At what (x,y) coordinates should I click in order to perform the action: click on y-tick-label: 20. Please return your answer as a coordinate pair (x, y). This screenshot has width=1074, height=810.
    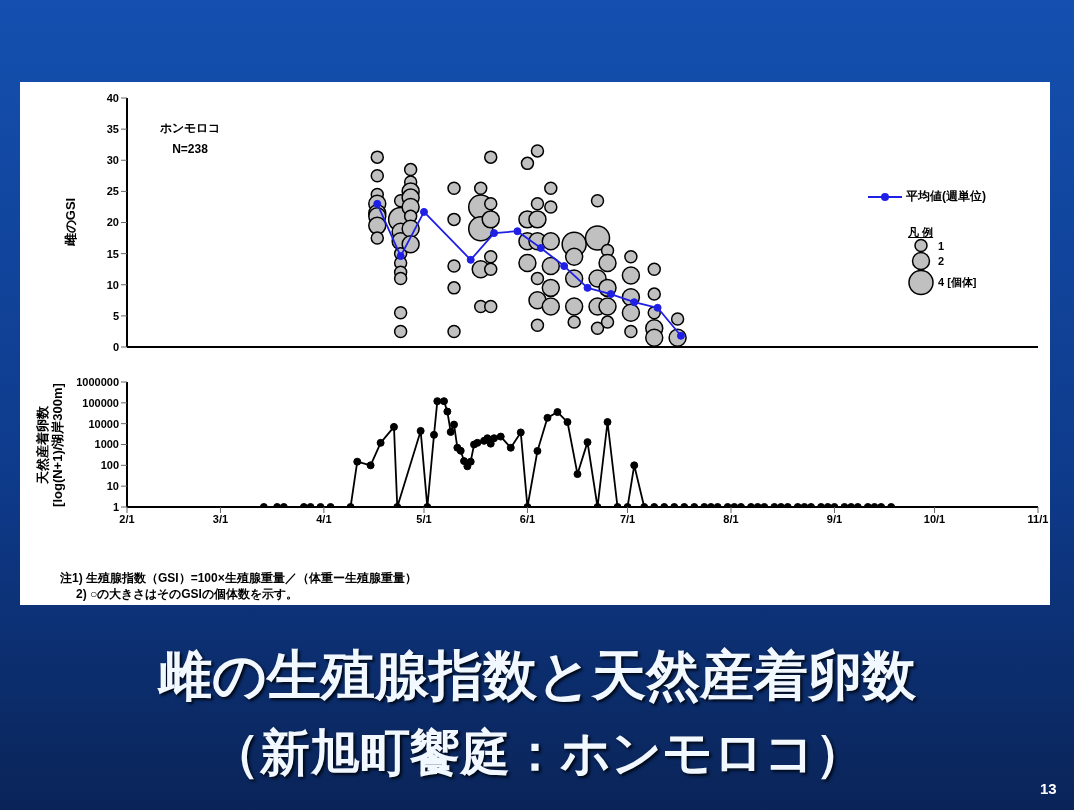
    Looking at the image, I should click on (112, 222).